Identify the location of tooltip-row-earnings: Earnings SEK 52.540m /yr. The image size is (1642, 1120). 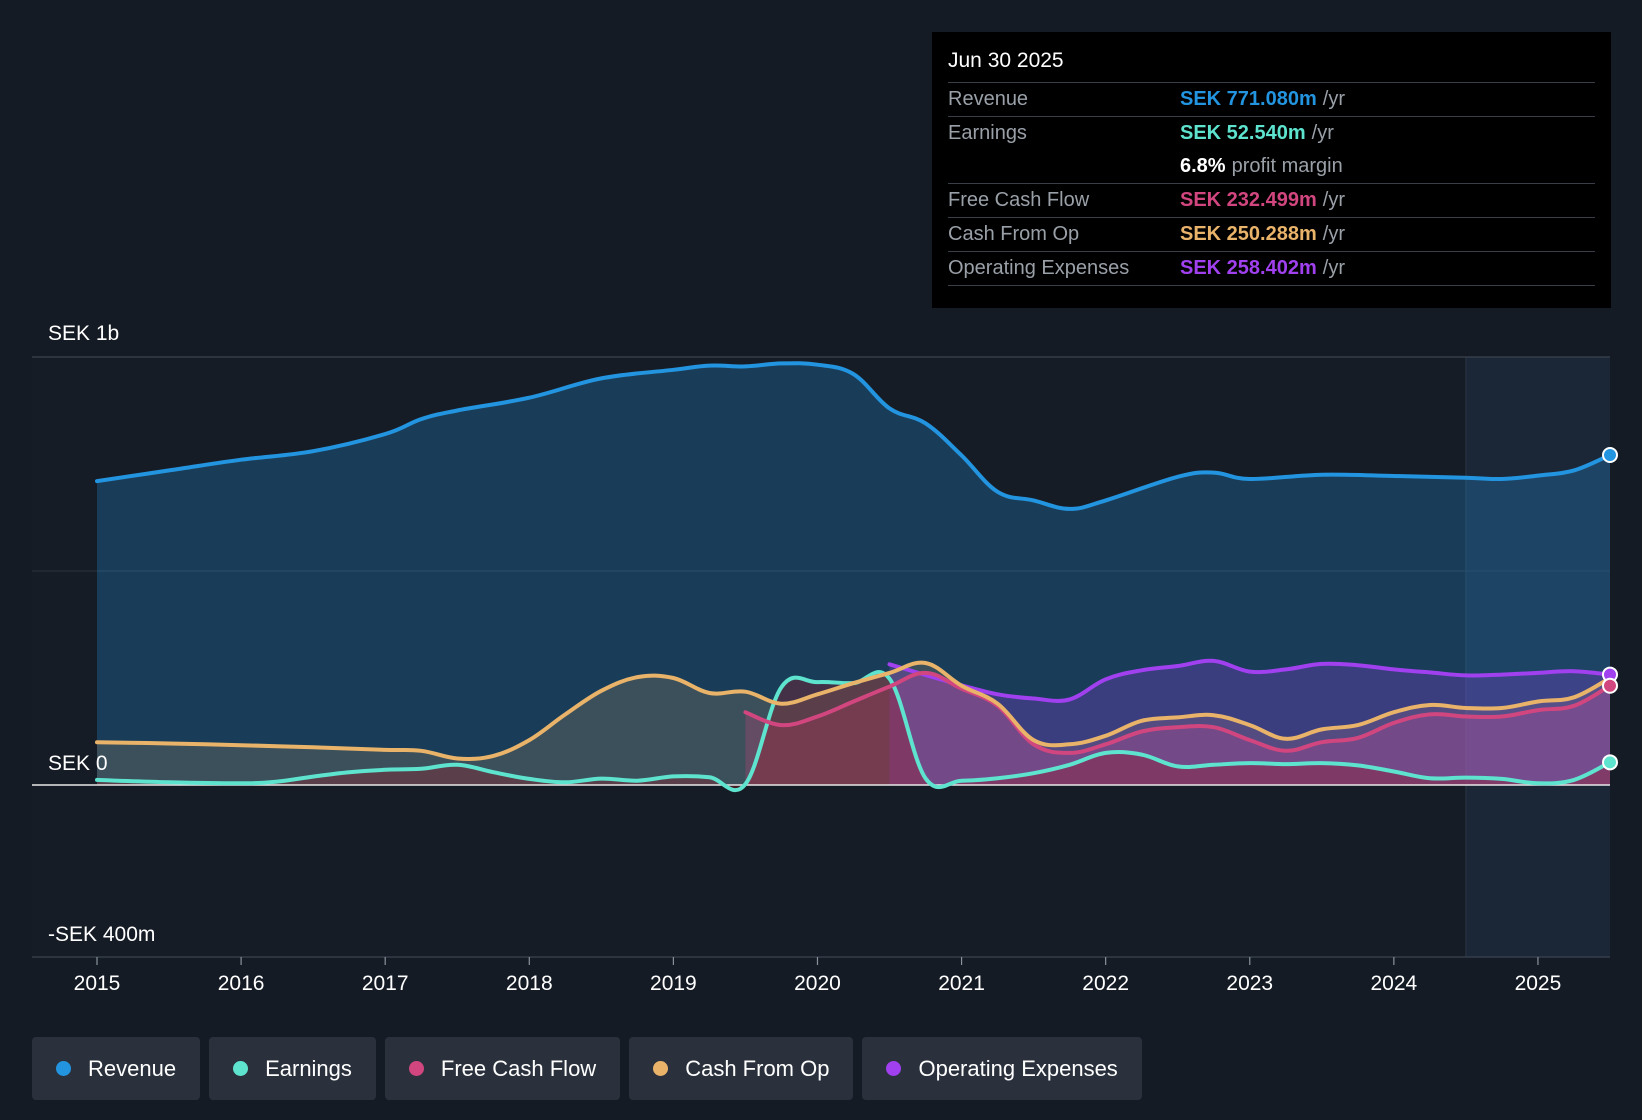
(1271, 133).